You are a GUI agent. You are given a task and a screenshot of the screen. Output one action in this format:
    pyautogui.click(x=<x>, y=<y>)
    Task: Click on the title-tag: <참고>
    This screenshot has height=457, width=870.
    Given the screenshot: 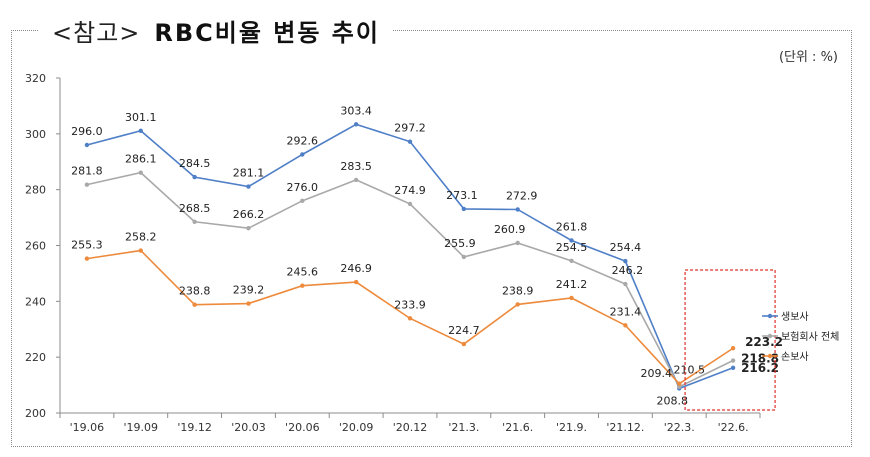 What is the action you would take?
    pyautogui.click(x=96, y=32)
    